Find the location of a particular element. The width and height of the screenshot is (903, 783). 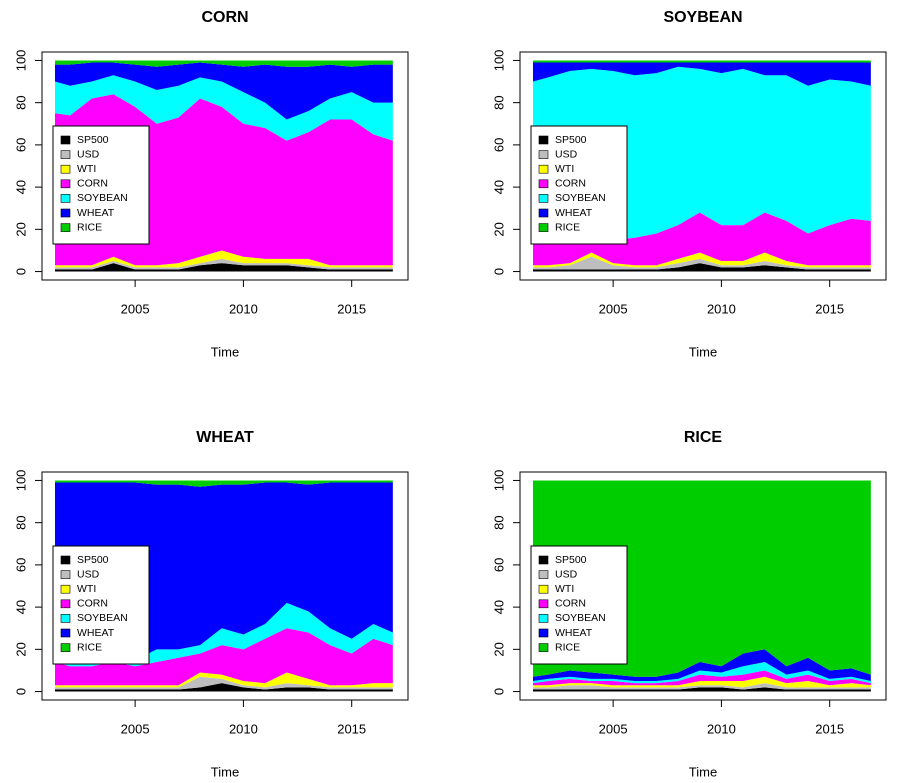

chart-title: CORN is located at coordinates (224, 17).